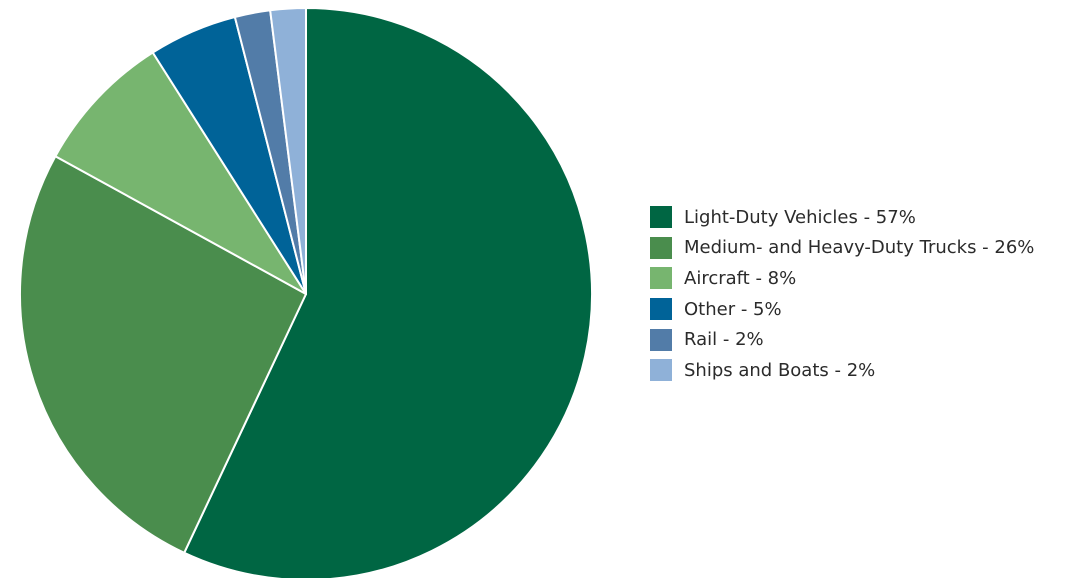  What do you see at coordinates (724, 340) in the screenshot?
I see `legend-label: Rail - 2%` at bounding box center [724, 340].